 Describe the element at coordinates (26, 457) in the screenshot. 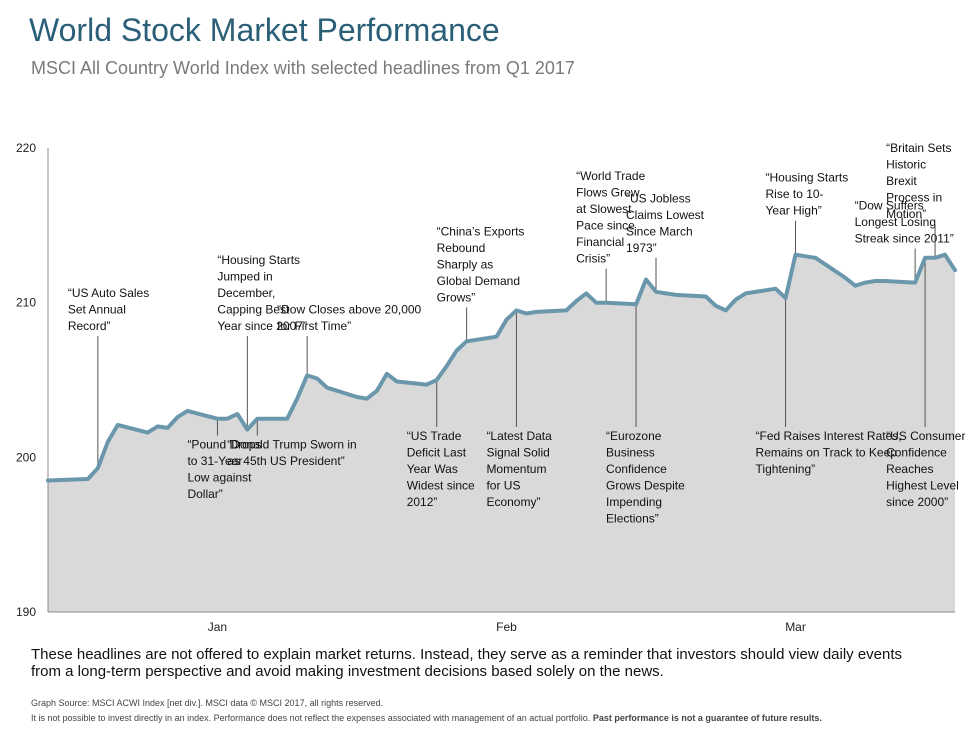

I see `y-tick-label: 200` at that location.